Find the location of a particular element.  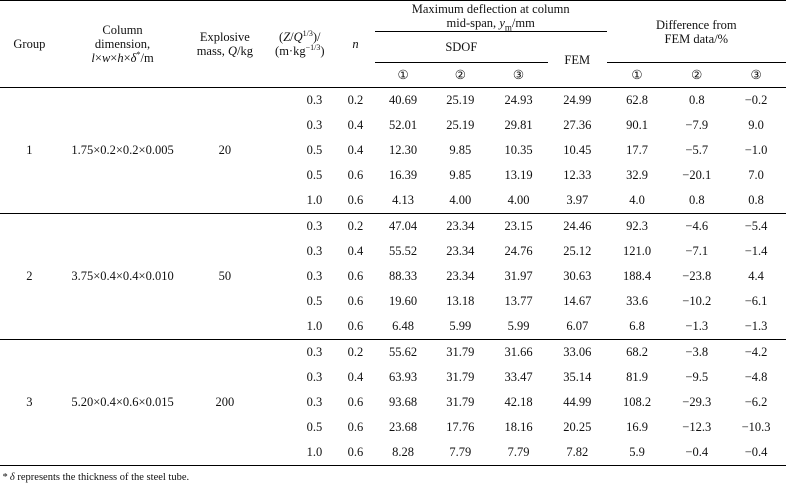

diff-3-cell: −6.1 is located at coordinates (756, 301).